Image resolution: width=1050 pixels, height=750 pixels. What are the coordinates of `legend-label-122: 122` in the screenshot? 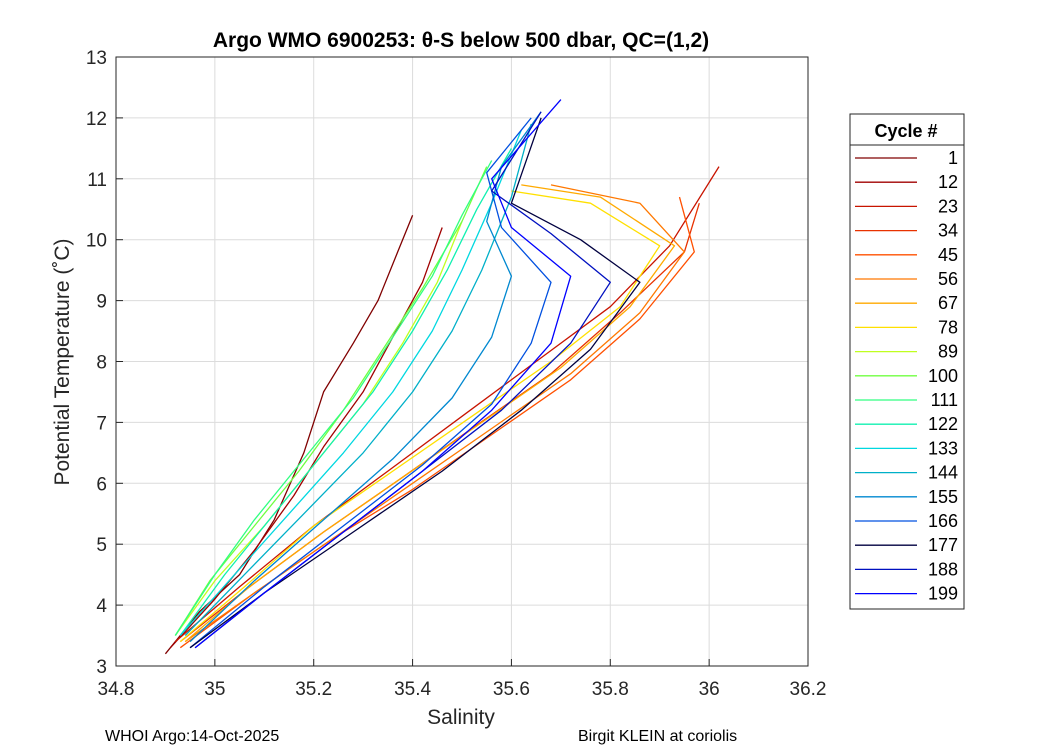 It's located at (943, 424).